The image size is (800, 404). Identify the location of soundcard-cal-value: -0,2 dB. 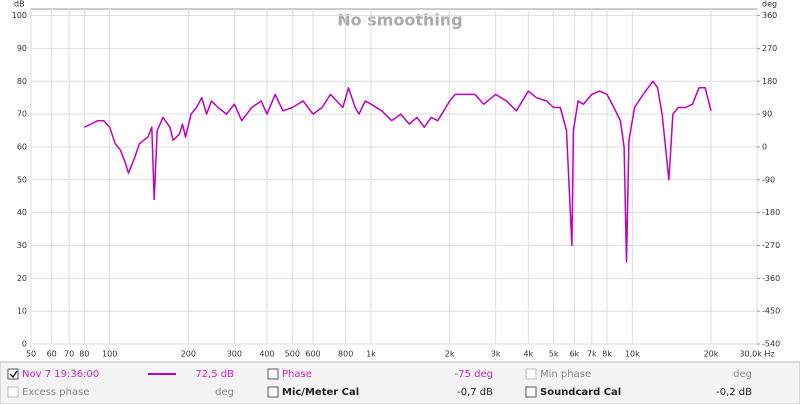
(734, 392).